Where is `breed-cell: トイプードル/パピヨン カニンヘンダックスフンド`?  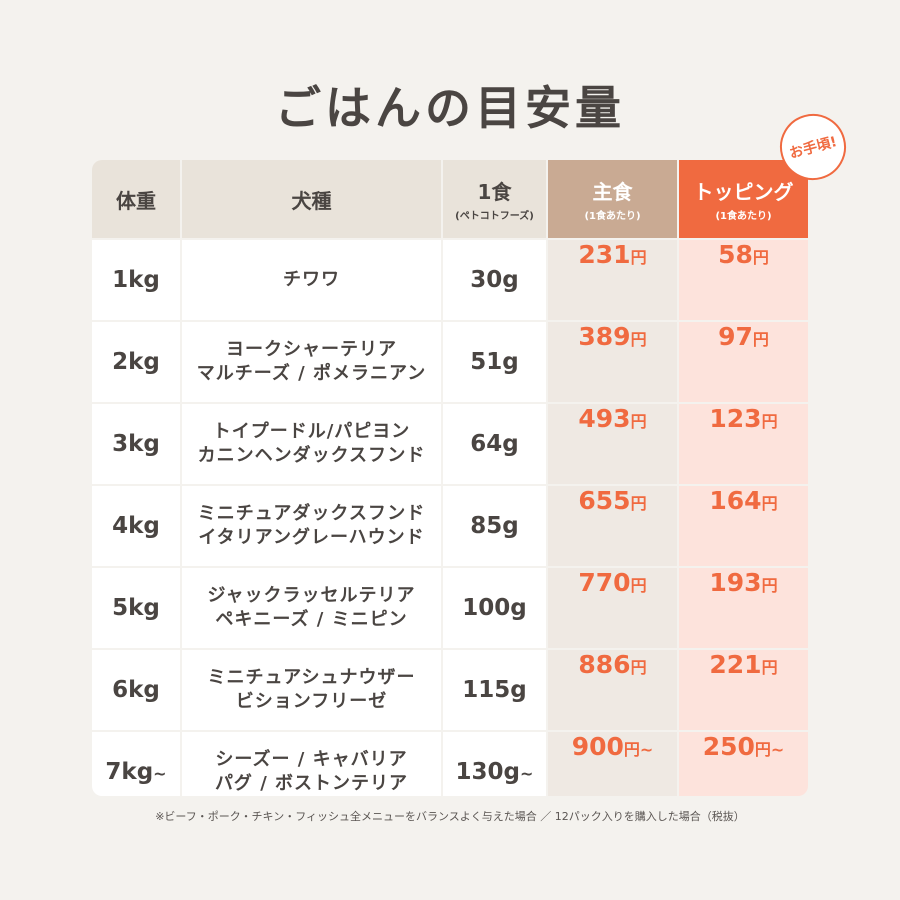
breed-cell: トイプードル/パピヨン カニンヘンダックスフンド is located at coordinates (312, 444).